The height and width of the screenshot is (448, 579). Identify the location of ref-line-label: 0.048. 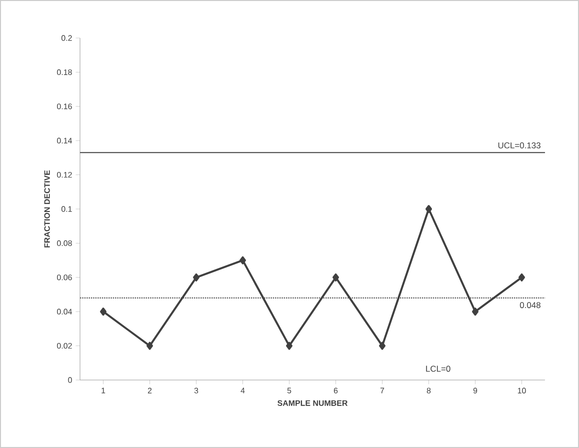
(530, 305).